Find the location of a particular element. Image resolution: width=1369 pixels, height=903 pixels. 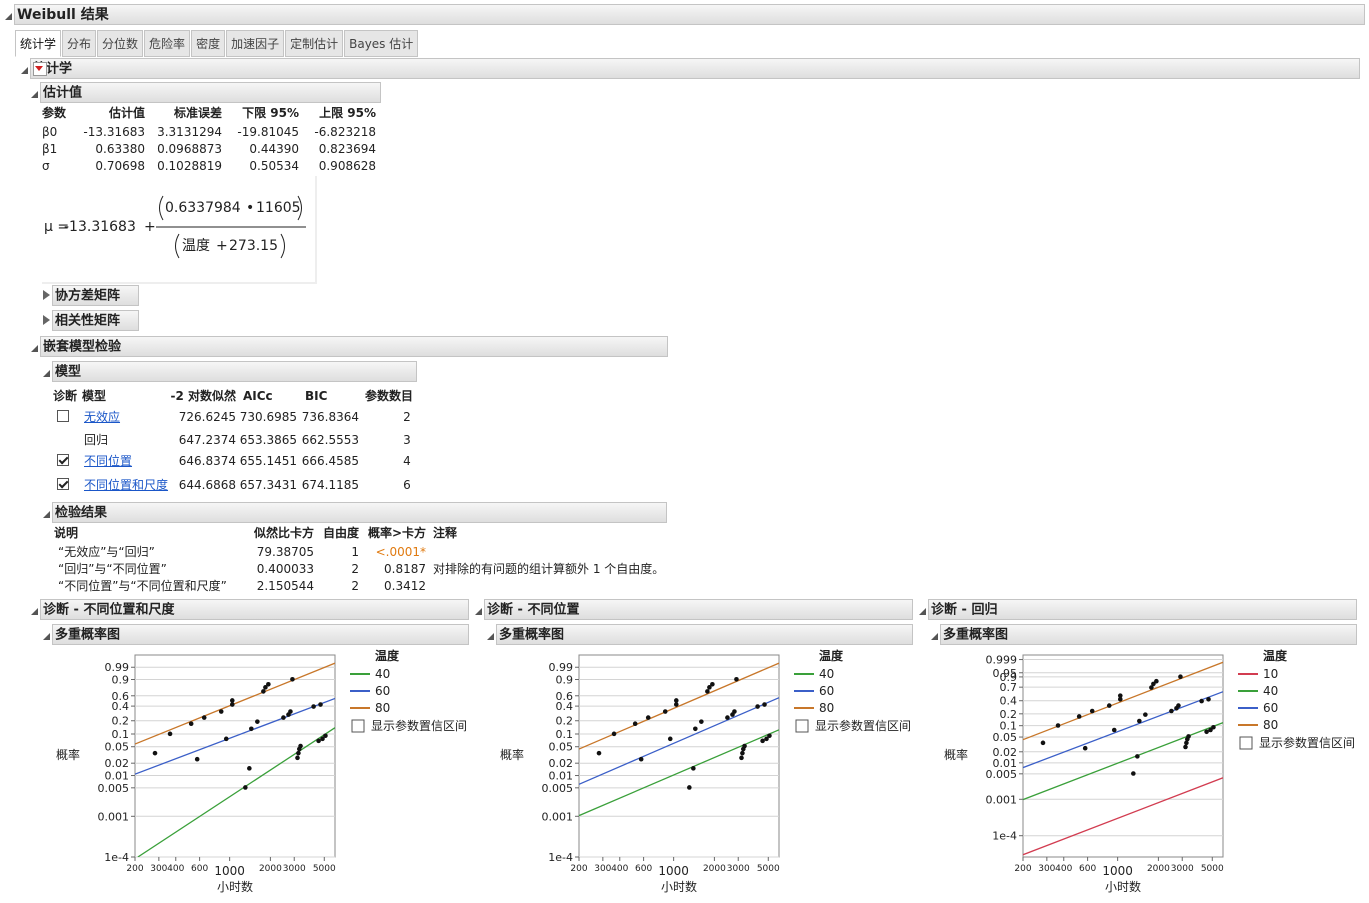

tab: 定制估计 is located at coordinates (314, 43).